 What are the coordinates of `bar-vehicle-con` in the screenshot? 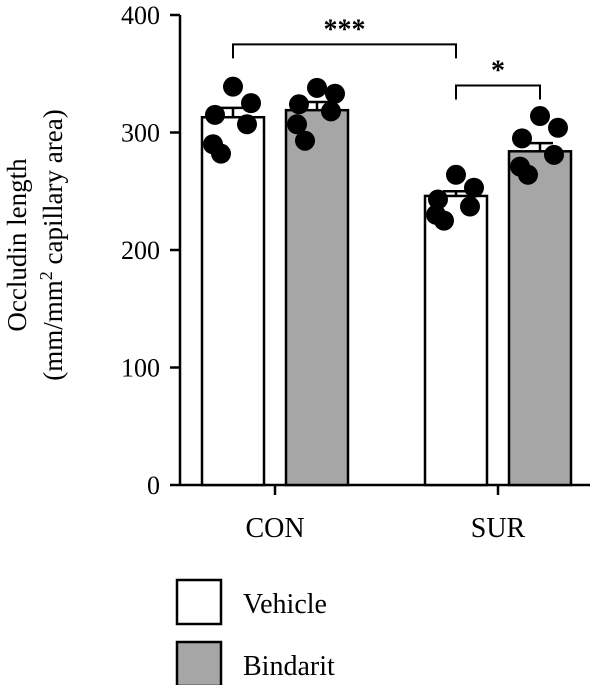 It's located at (233, 301).